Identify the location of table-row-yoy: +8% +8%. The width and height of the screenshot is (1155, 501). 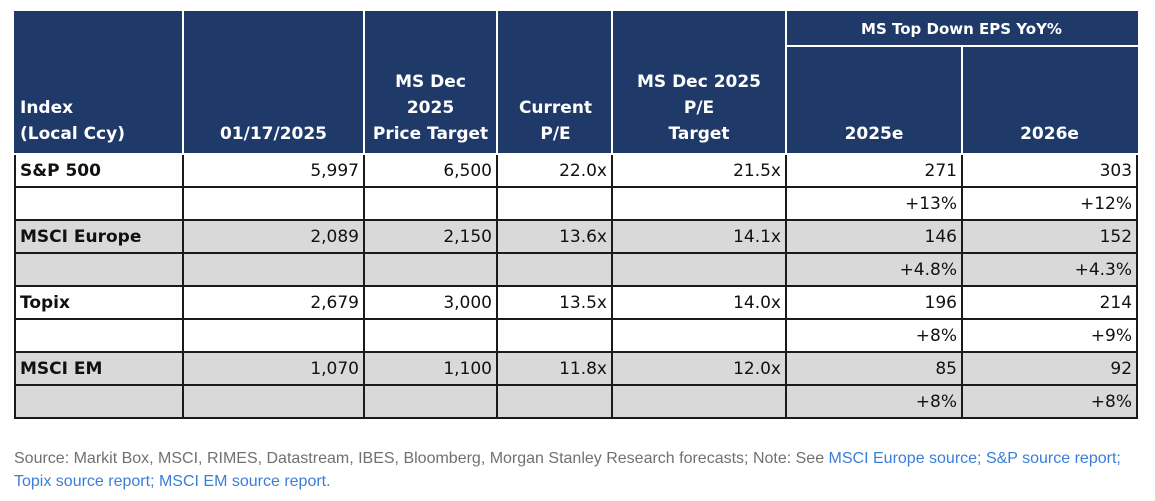
(576, 401).